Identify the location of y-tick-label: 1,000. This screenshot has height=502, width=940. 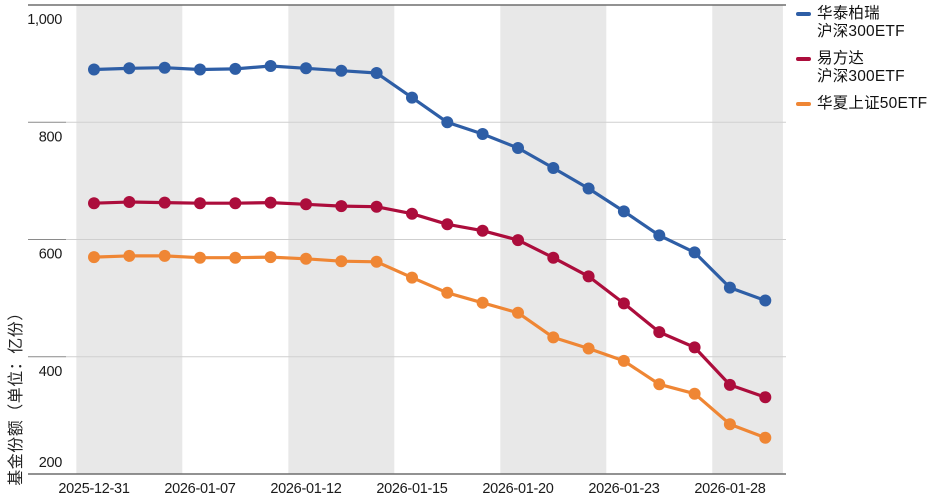
(44, 20).